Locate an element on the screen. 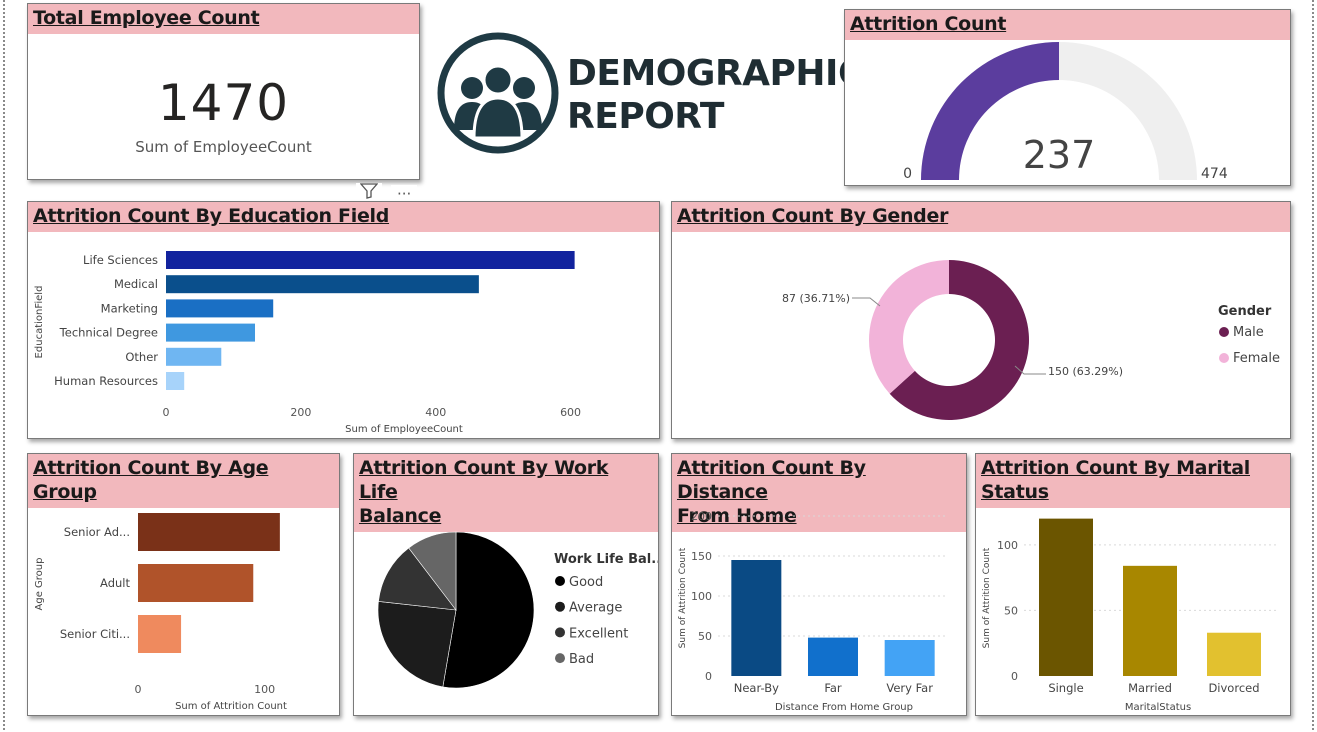 This screenshot has width=1317, height=732. gauge-chart: 237 0 474 is located at coordinates (1065, 112).